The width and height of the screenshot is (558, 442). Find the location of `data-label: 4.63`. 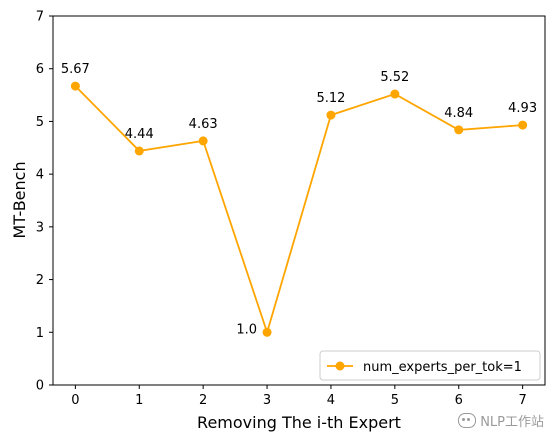

data-label: 4.63 is located at coordinates (203, 124).